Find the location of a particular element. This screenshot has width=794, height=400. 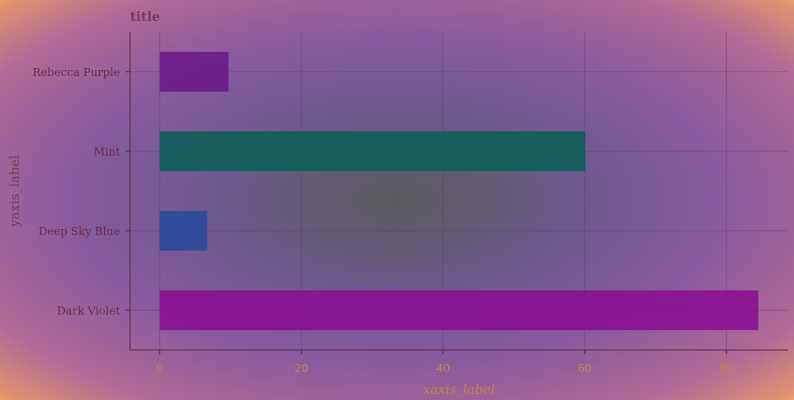

y-tick-label: Rebecca Purple is located at coordinates (76, 72).